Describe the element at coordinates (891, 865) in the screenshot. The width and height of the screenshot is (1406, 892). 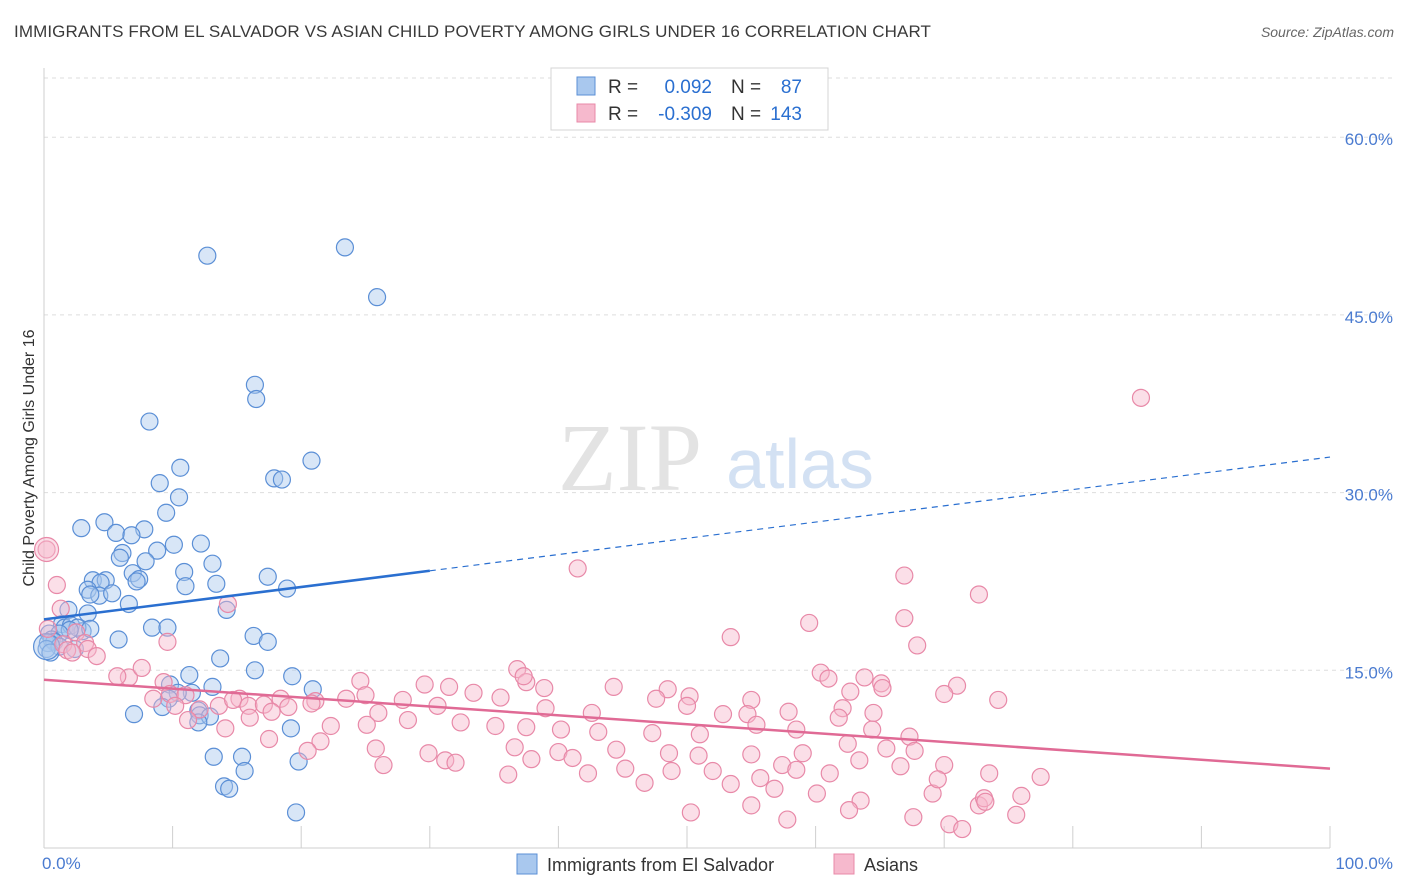
I see `bottom-legend-label-pink: Asians` at that location.